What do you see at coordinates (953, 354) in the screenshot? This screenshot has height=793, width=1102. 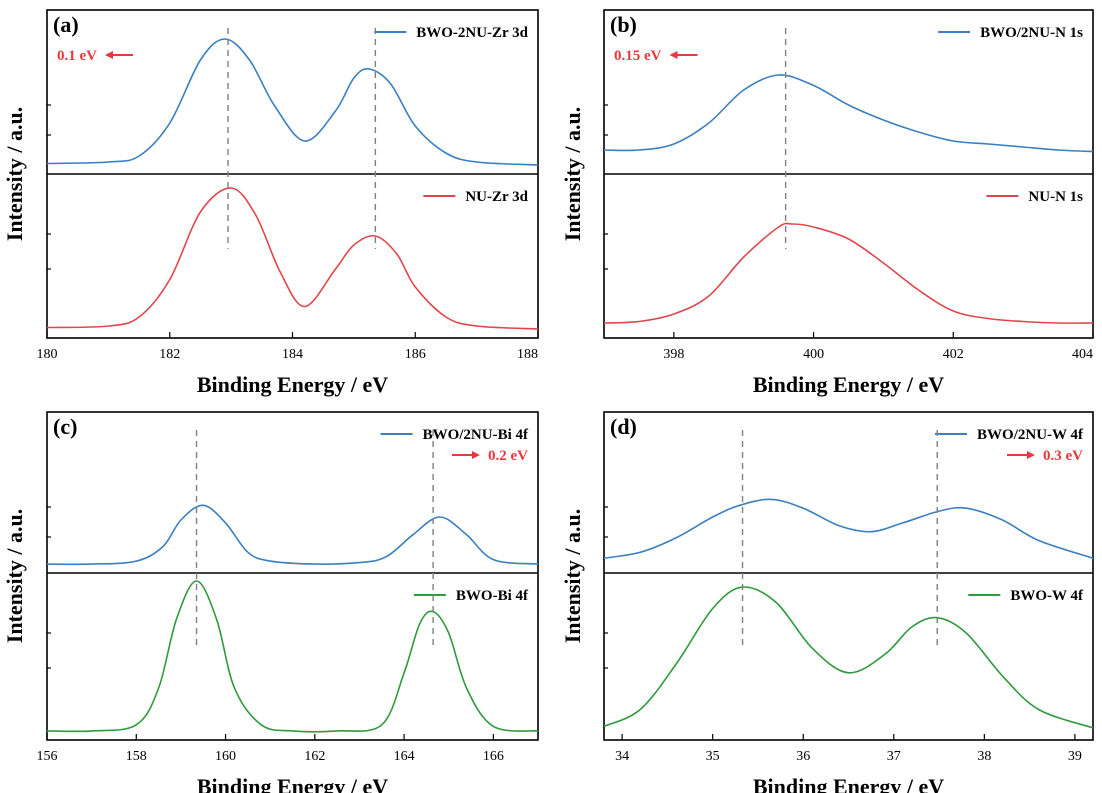 I see `x-tick-label: 402` at bounding box center [953, 354].